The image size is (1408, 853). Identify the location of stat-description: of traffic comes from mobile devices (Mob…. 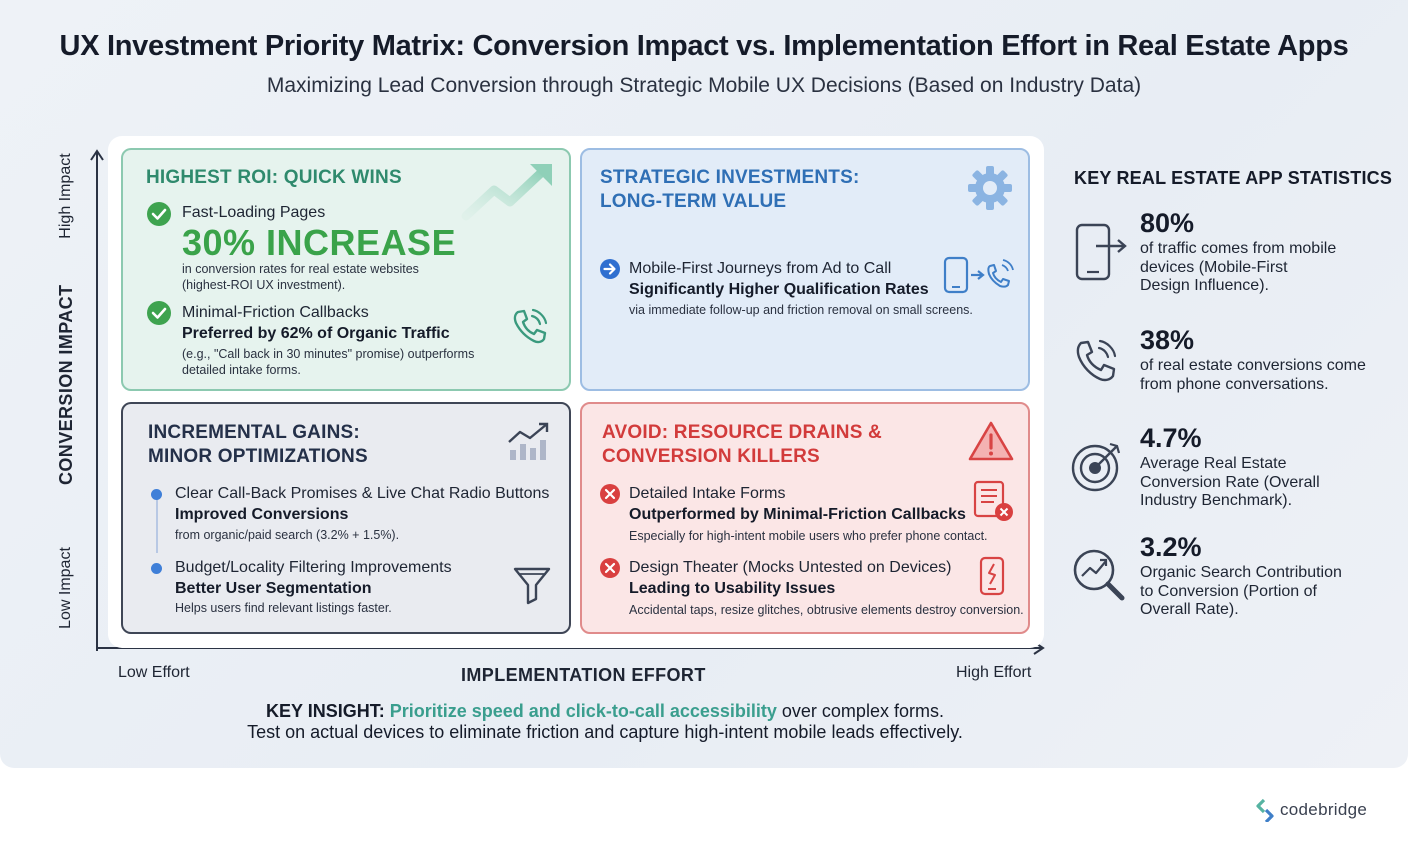
(1238, 267).